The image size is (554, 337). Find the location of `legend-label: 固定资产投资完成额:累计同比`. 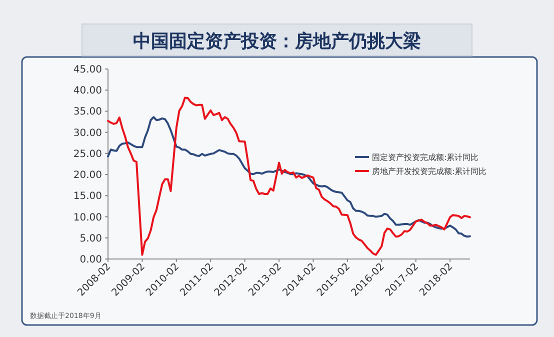

legend-label: 固定资产投资完成额:累计同比 is located at coordinates (425, 157).